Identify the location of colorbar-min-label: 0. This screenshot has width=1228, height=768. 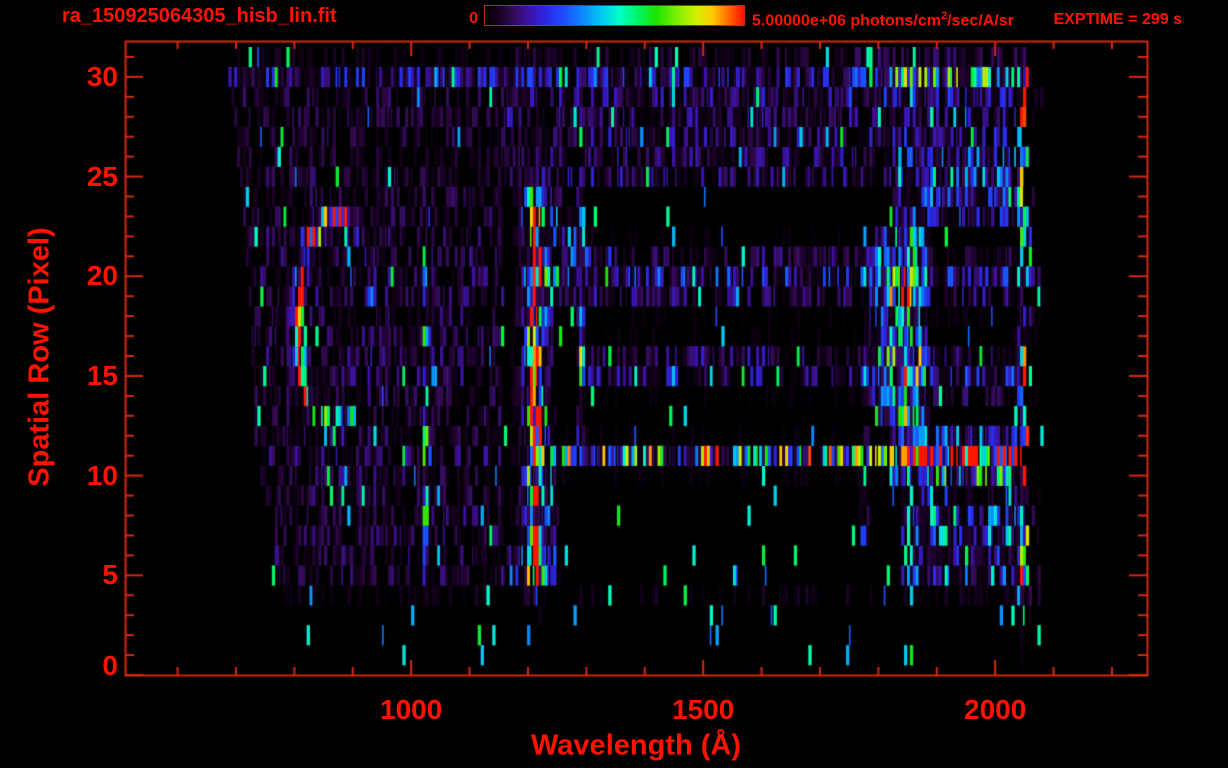
(473, 18).